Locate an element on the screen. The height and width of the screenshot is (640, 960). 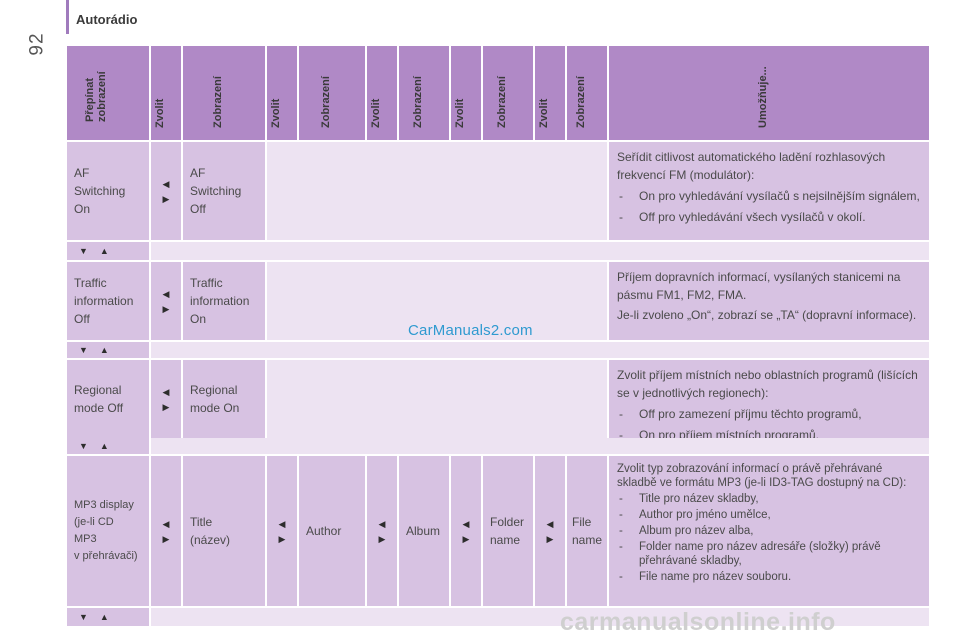
row-mp3-option-file: File name is located at coordinates (587, 531).